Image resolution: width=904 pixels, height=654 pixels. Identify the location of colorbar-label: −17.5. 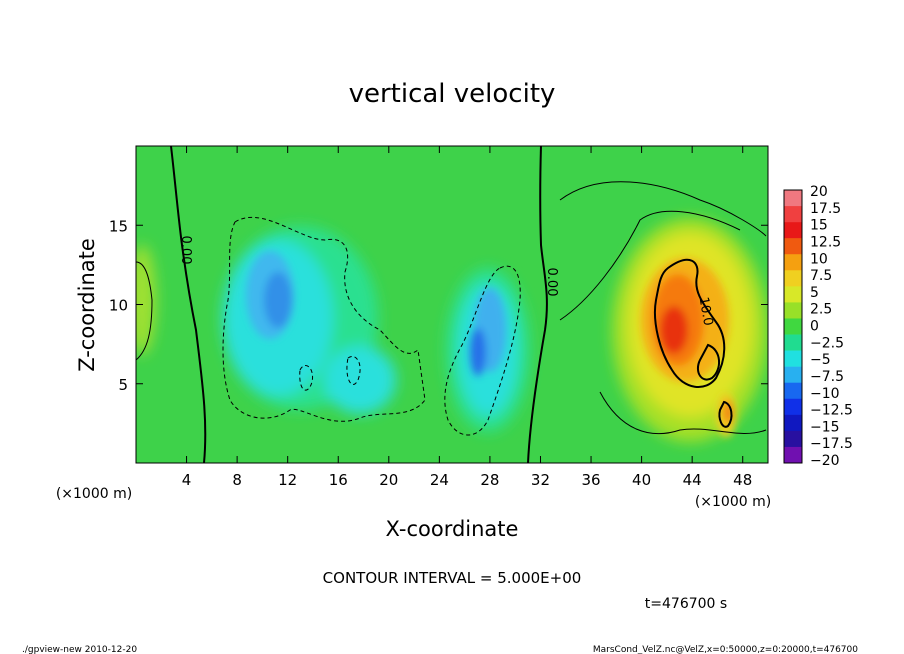
(831, 444).